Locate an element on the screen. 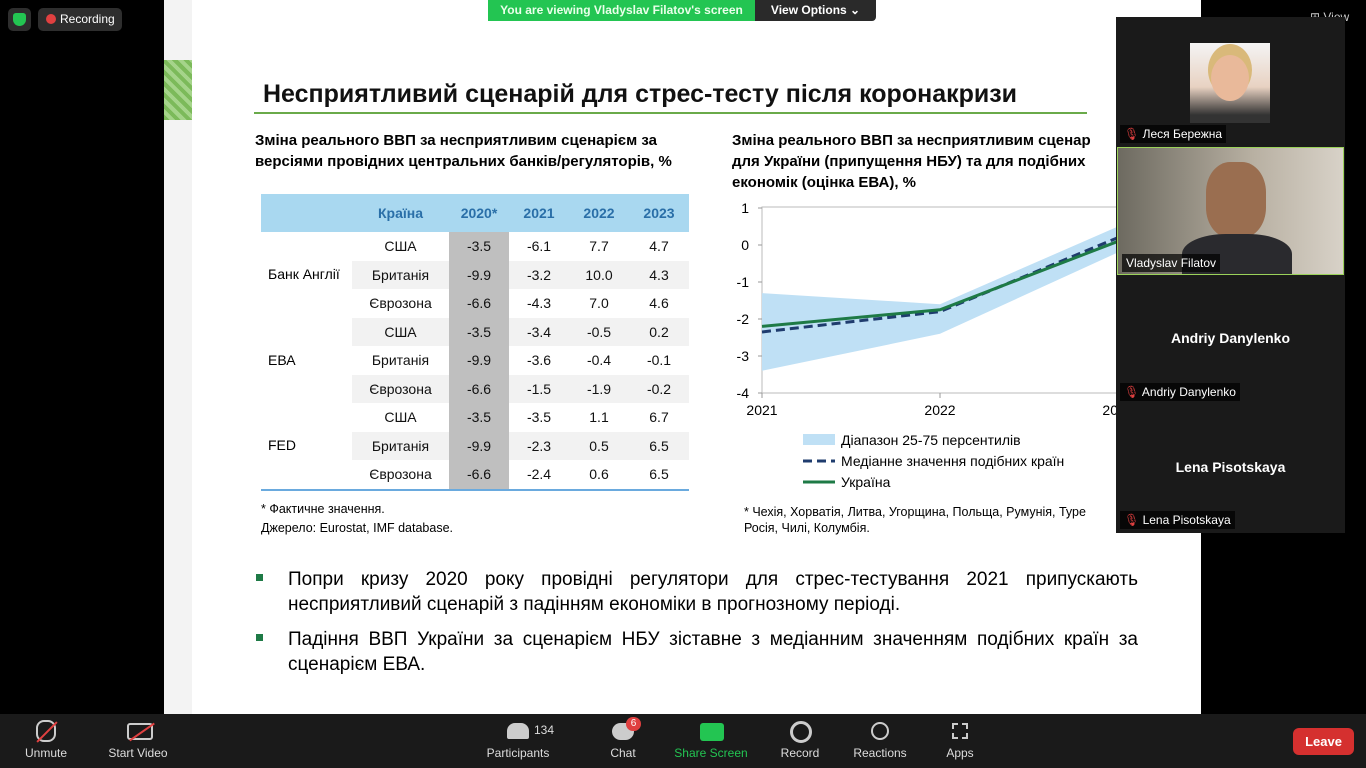 Image resolution: width=1366 pixels, height=768 pixels. cell: -1.9 is located at coordinates (599, 388).